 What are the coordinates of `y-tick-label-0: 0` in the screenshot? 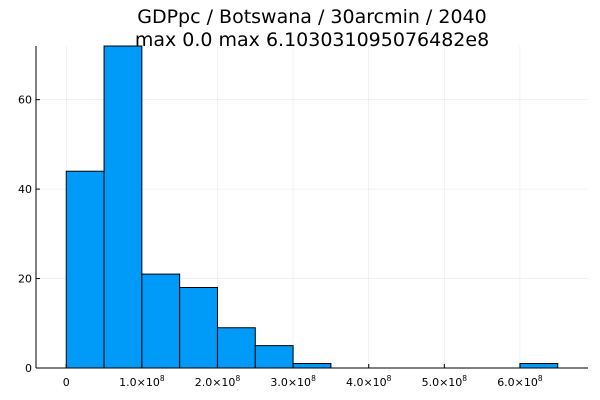 It's located at (28, 368).